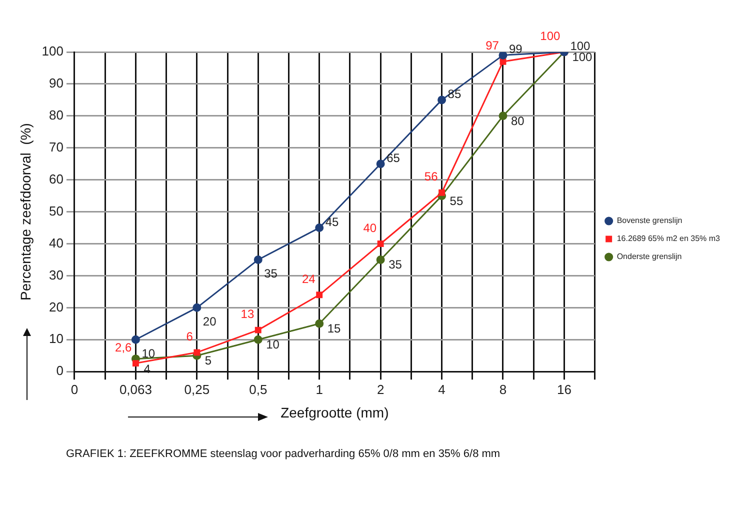 The width and height of the screenshot is (747, 505). What do you see at coordinates (649, 257) in the screenshot?
I see `legend-label: Onderste grenslijn` at bounding box center [649, 257].